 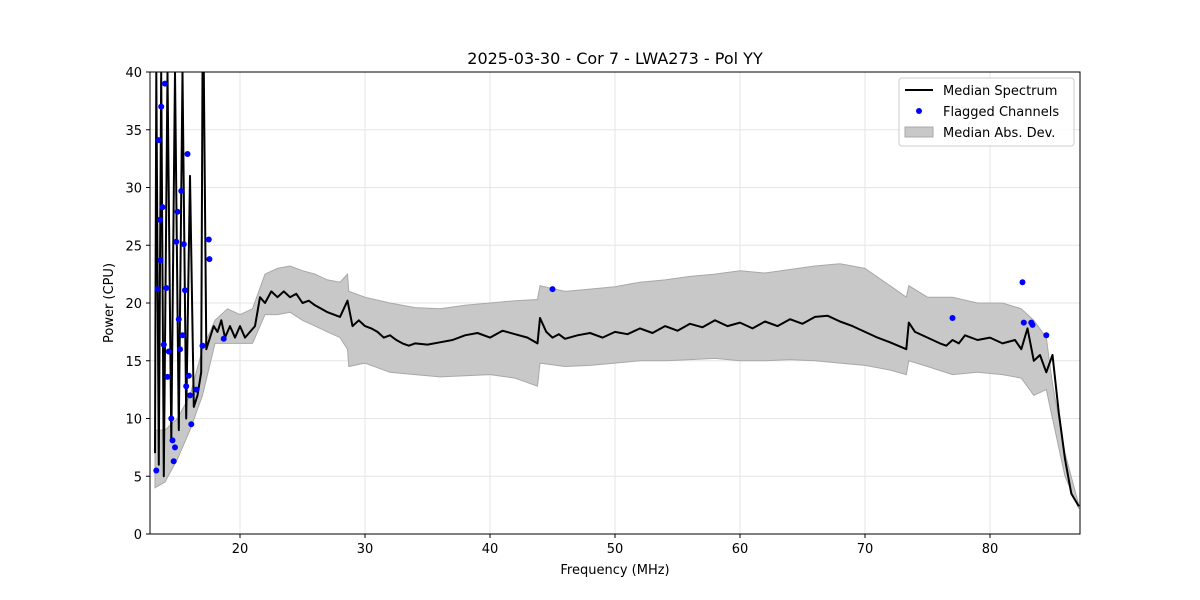 I want to click on x-tick-label: 60, so click(x=740, y=549).